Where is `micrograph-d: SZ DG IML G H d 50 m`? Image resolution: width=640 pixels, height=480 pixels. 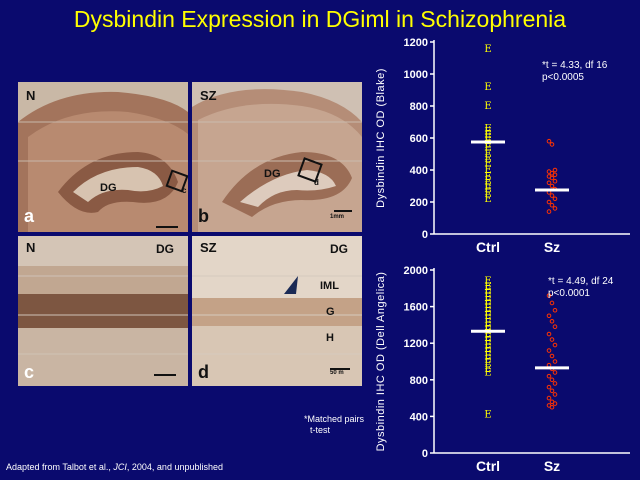 micrograph-d: SZ DG IML G H d 50 m is located at coordinates (277, 311).